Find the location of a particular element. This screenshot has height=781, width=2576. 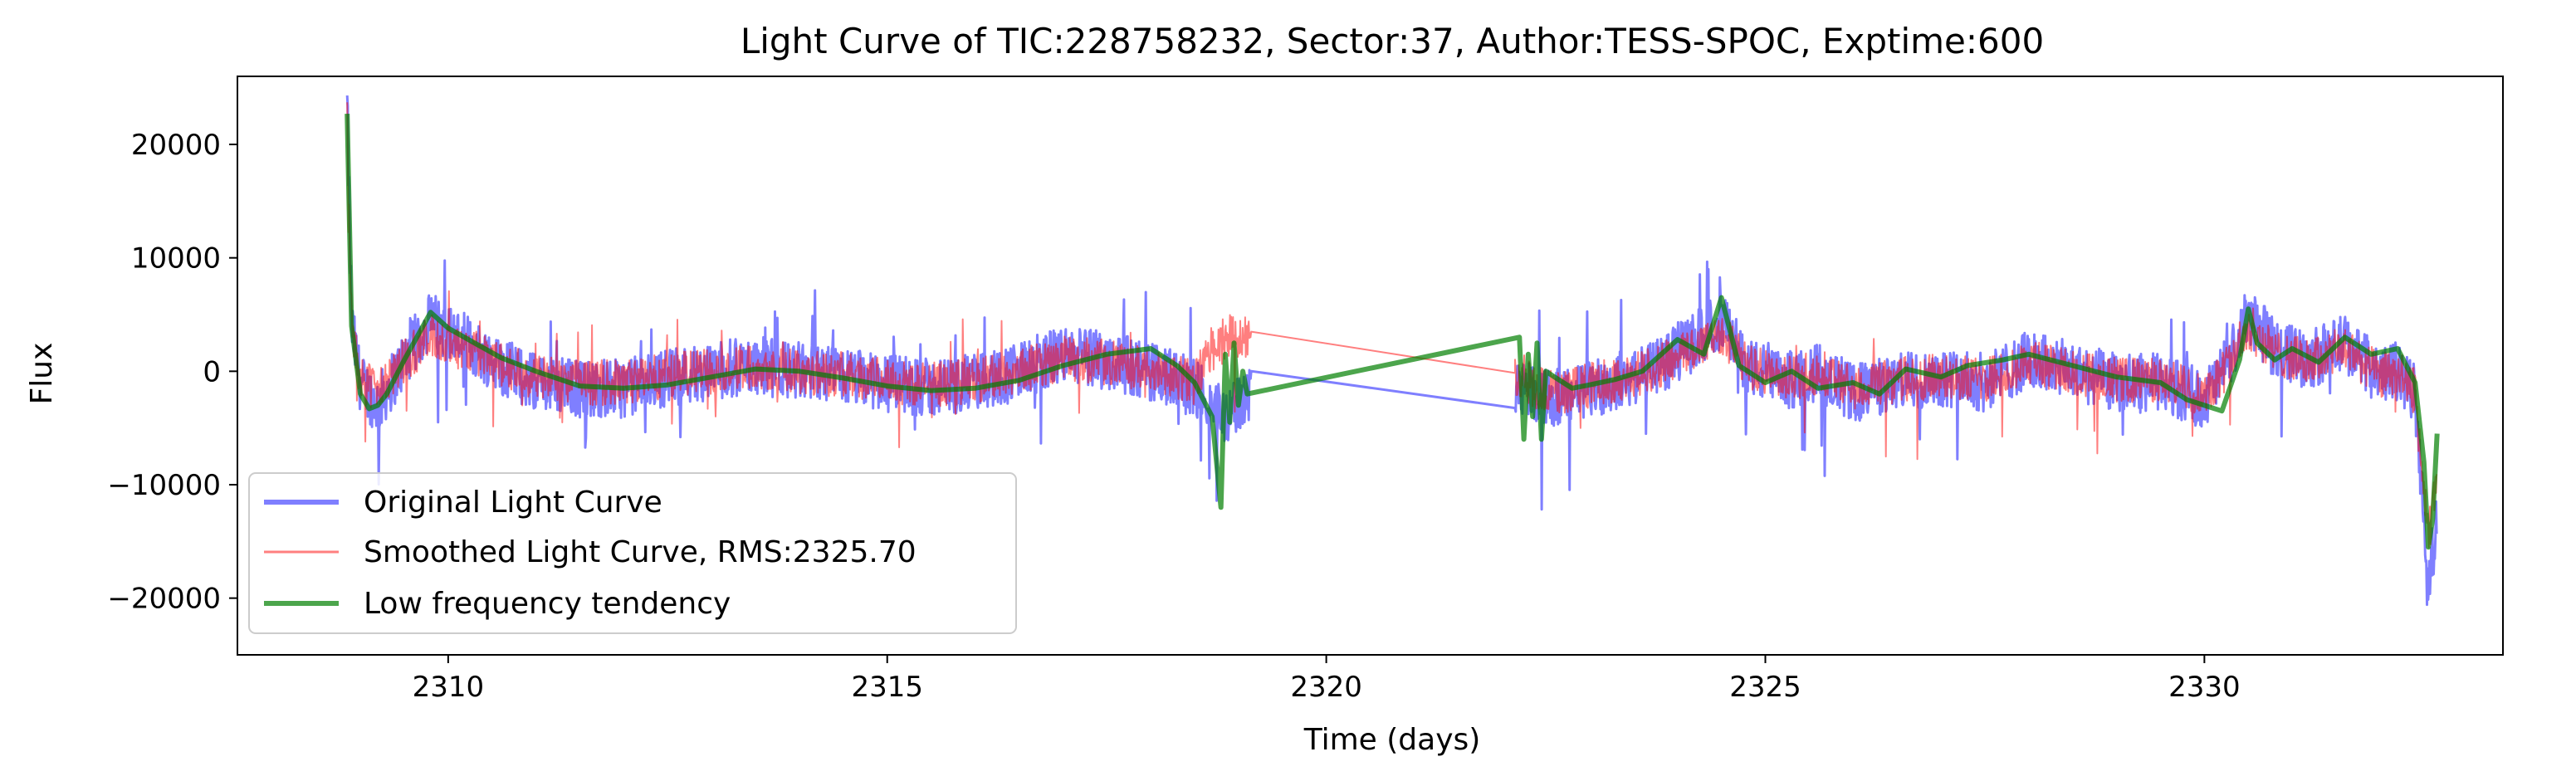

y-tick-label: 0 is located at coordinates (212, 371).